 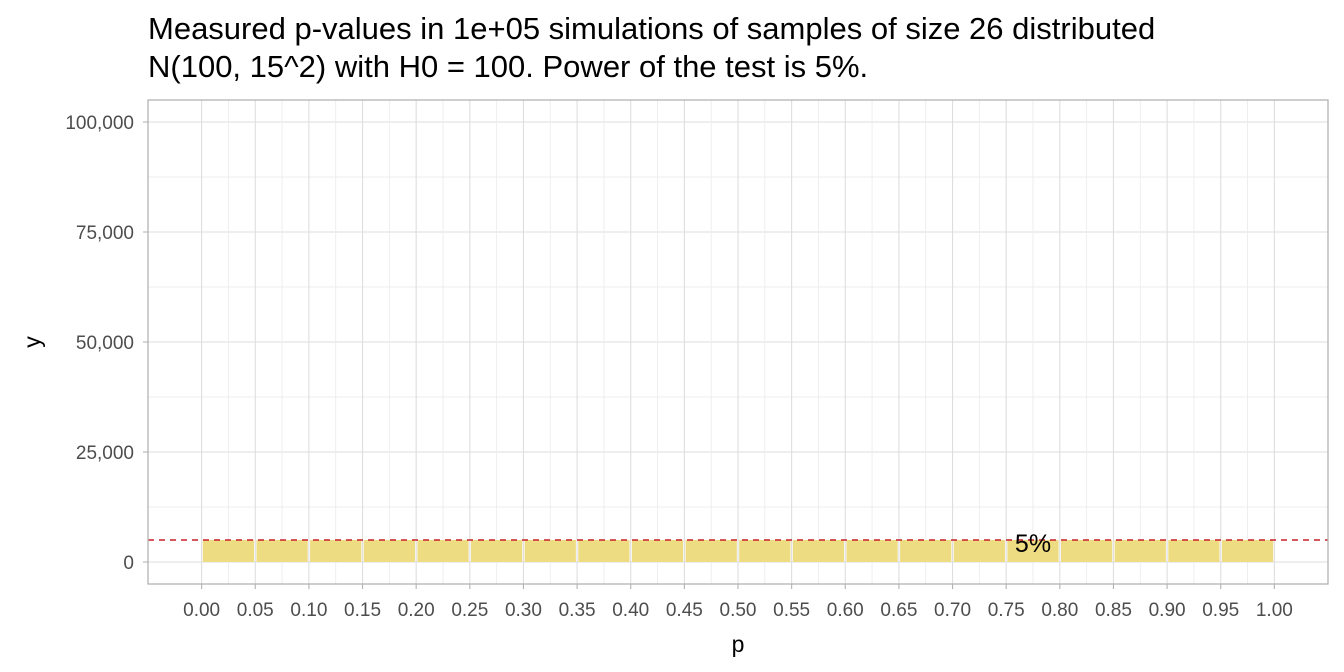 What do you see at coordinates (105, 453) in the screenshot?
I see `y-tick-label: 25,000` at bounding box center [105, 453].